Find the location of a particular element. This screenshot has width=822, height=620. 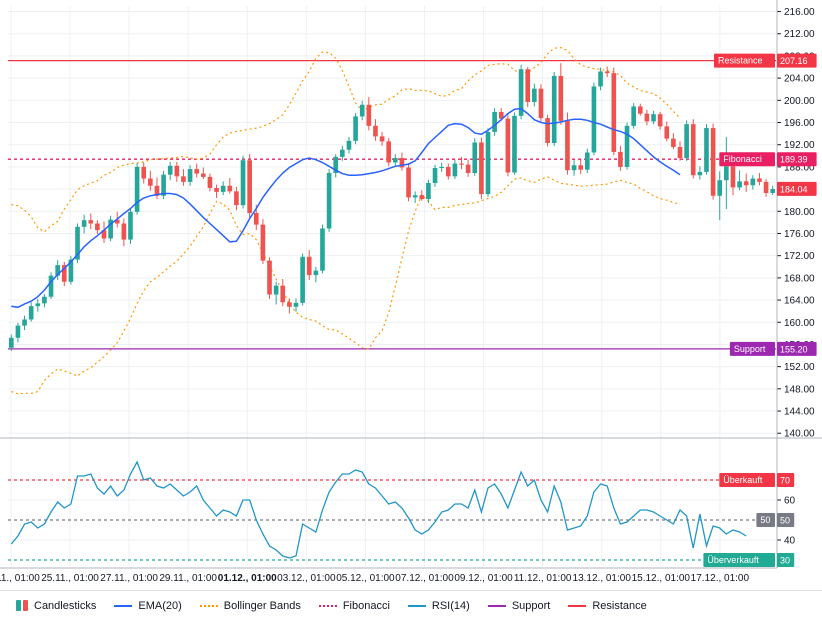

legend-item: EMA(20) is located at coordinates (148, 605).